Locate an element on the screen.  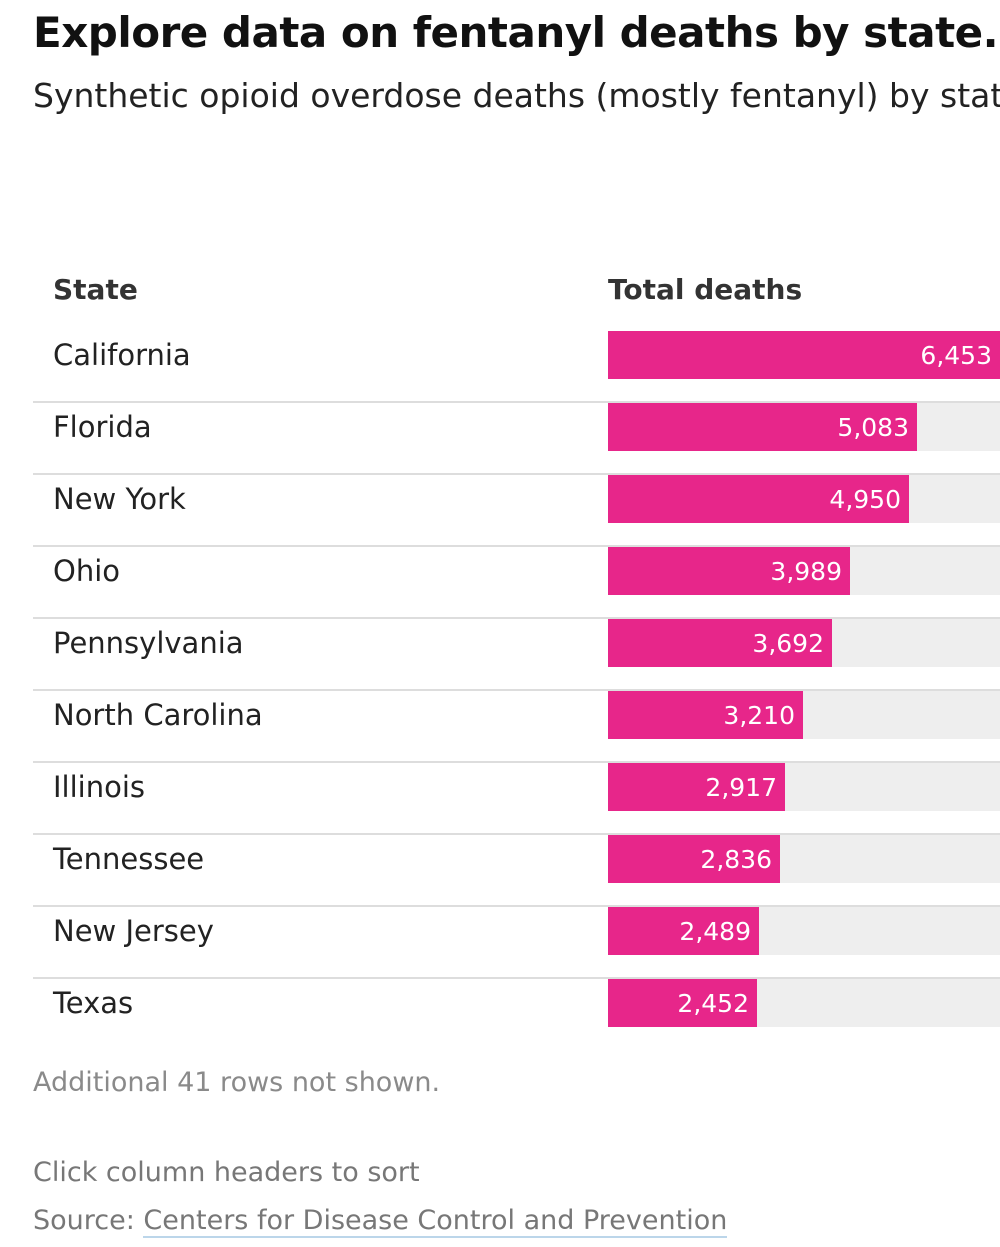
bar-track: 3,989 is located at coordinates (804, 571).